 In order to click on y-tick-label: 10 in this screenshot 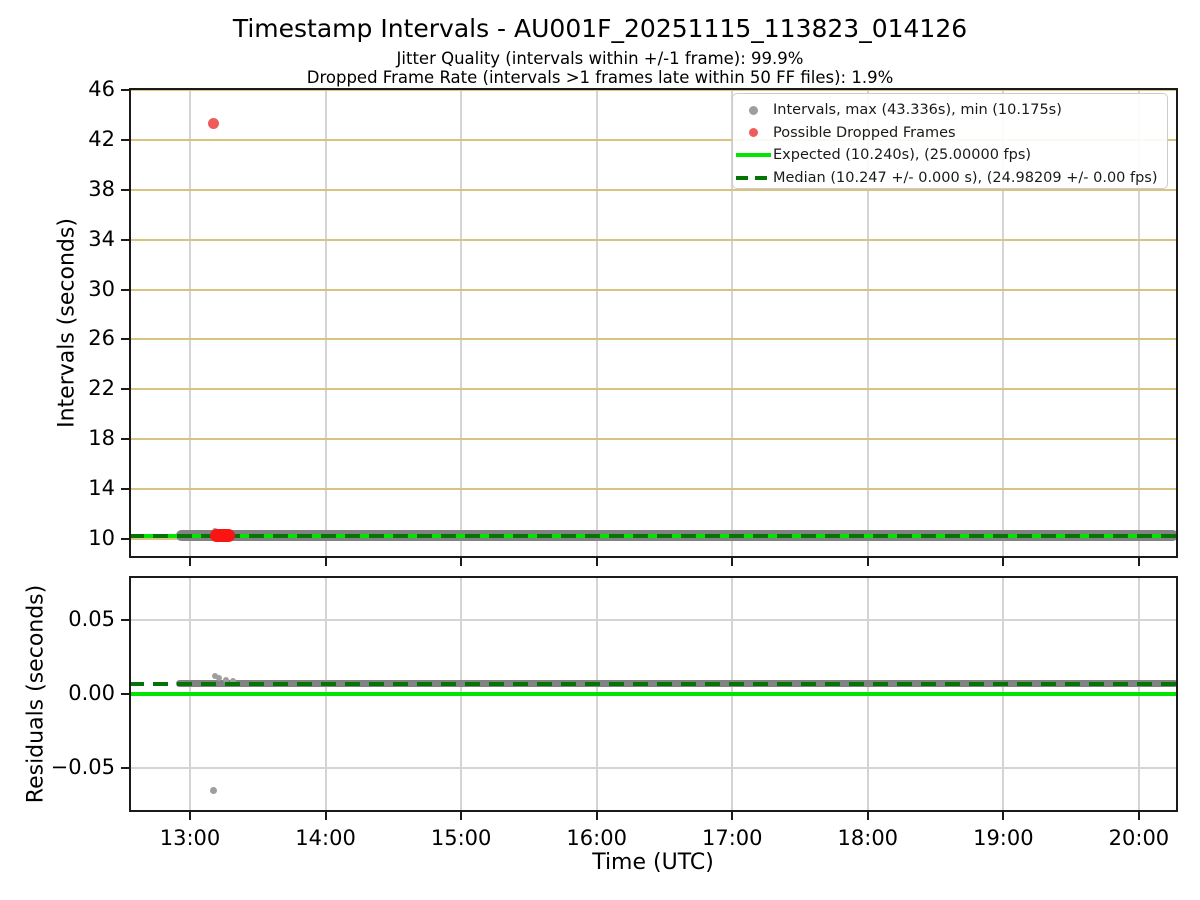, I will do `click(101, 538)`.